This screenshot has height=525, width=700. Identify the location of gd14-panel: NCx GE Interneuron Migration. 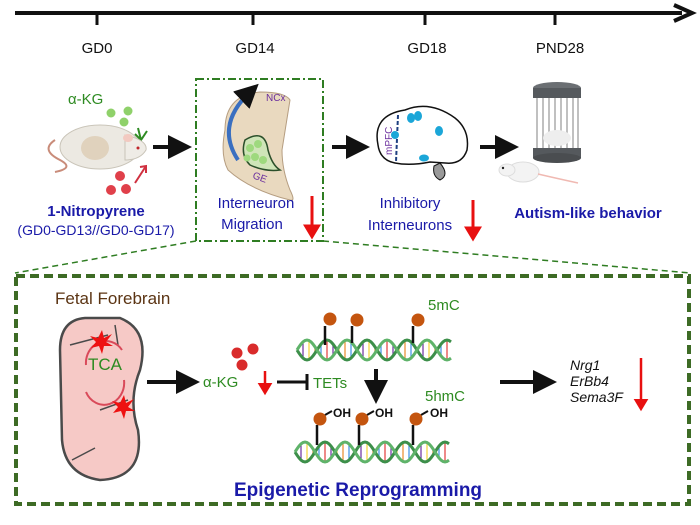
(259, 160).